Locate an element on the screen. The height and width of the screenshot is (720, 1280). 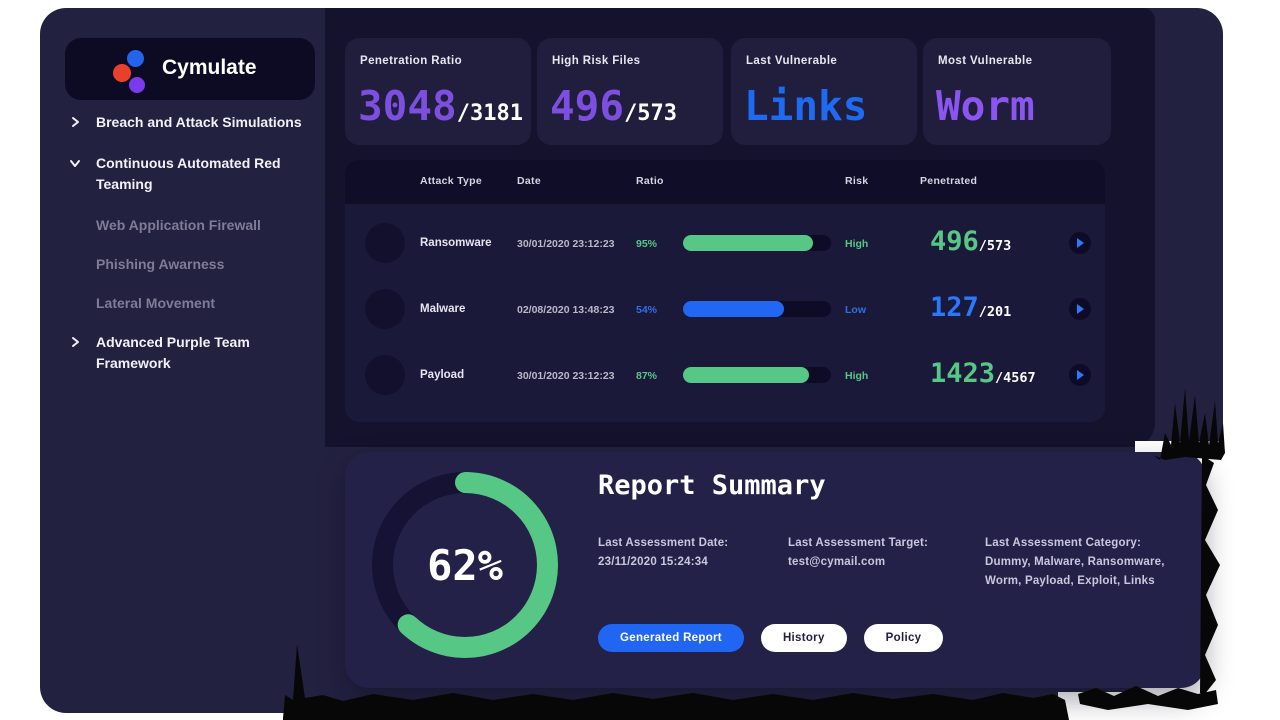
stat-card-high-risk-files: High Risk Files 496/573 is located at coordinates (630, 91).